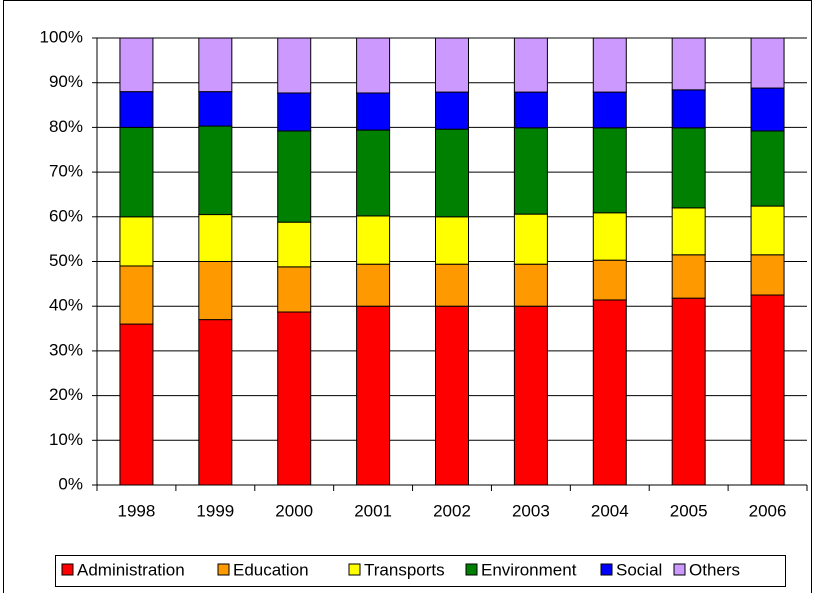  I want to click on x-tick-label: 2006, so click(768, 510).